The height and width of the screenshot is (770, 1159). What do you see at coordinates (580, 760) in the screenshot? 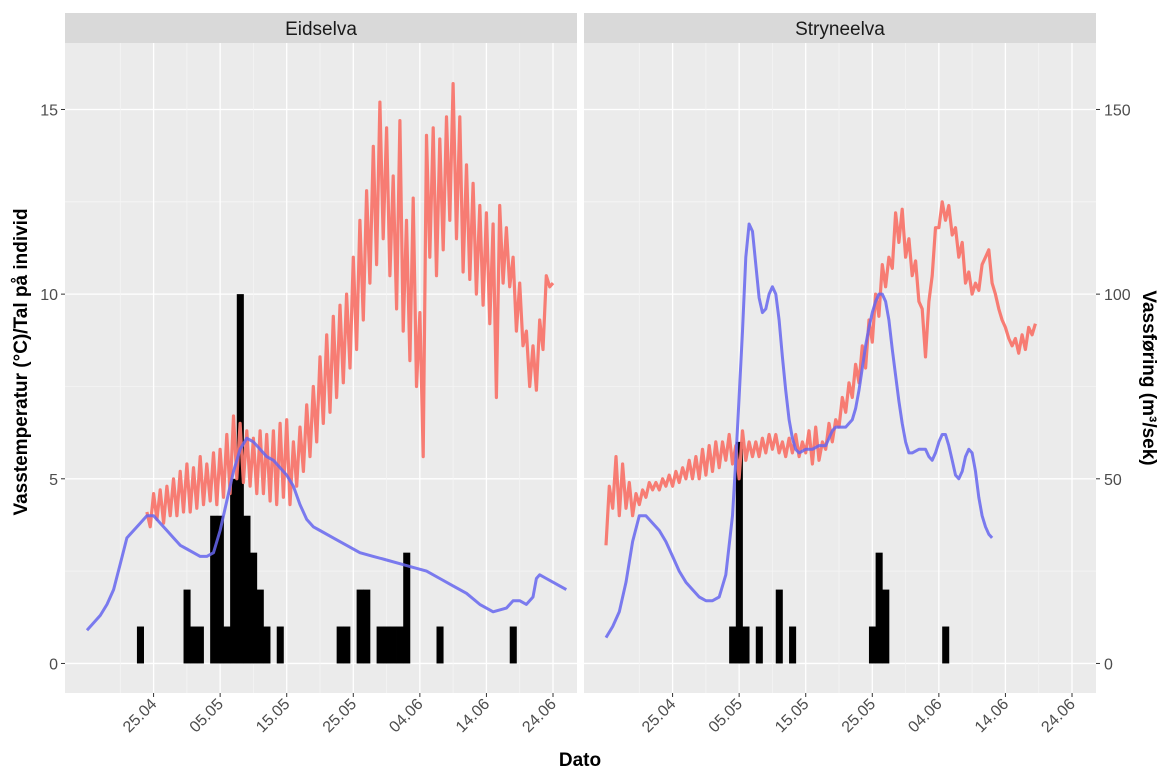
I see `x-axis-title: Dato` at bounding box center [580, 760].